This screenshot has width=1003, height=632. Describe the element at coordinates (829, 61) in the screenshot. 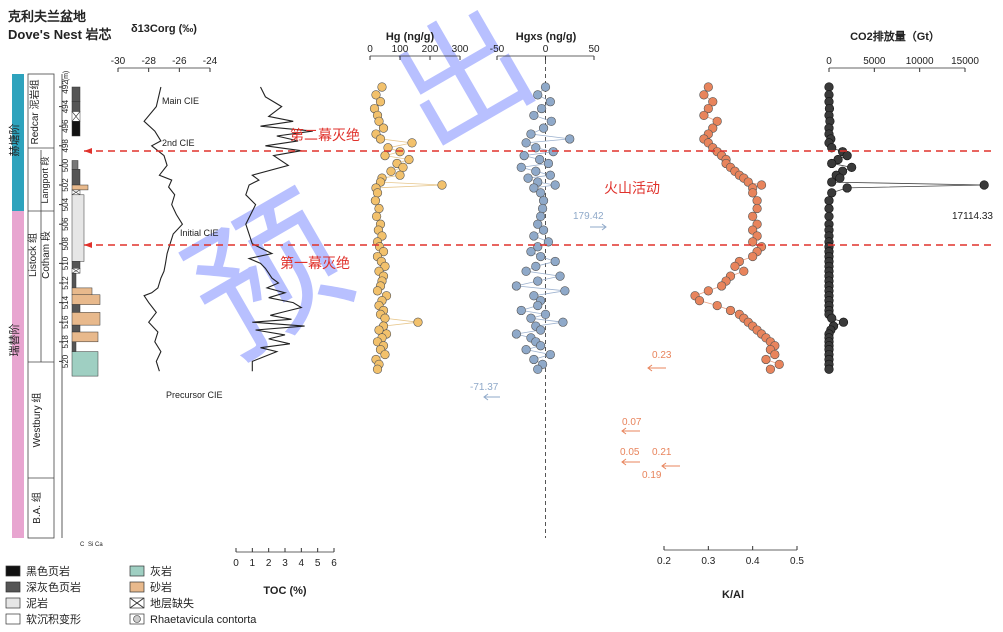

I see `co2-tick-label: 0` at that location.